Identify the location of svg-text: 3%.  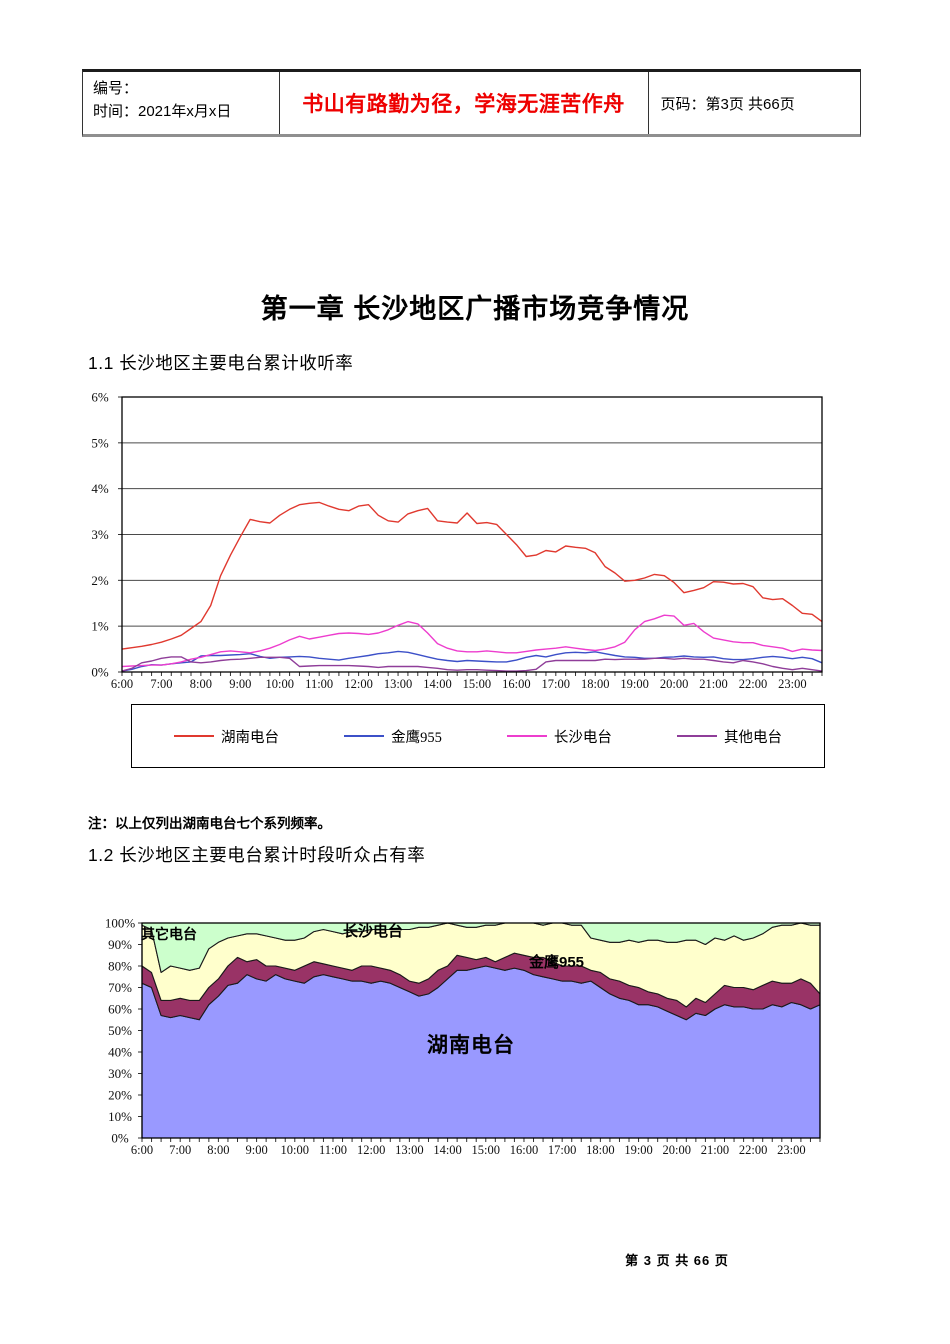
(100, 534).